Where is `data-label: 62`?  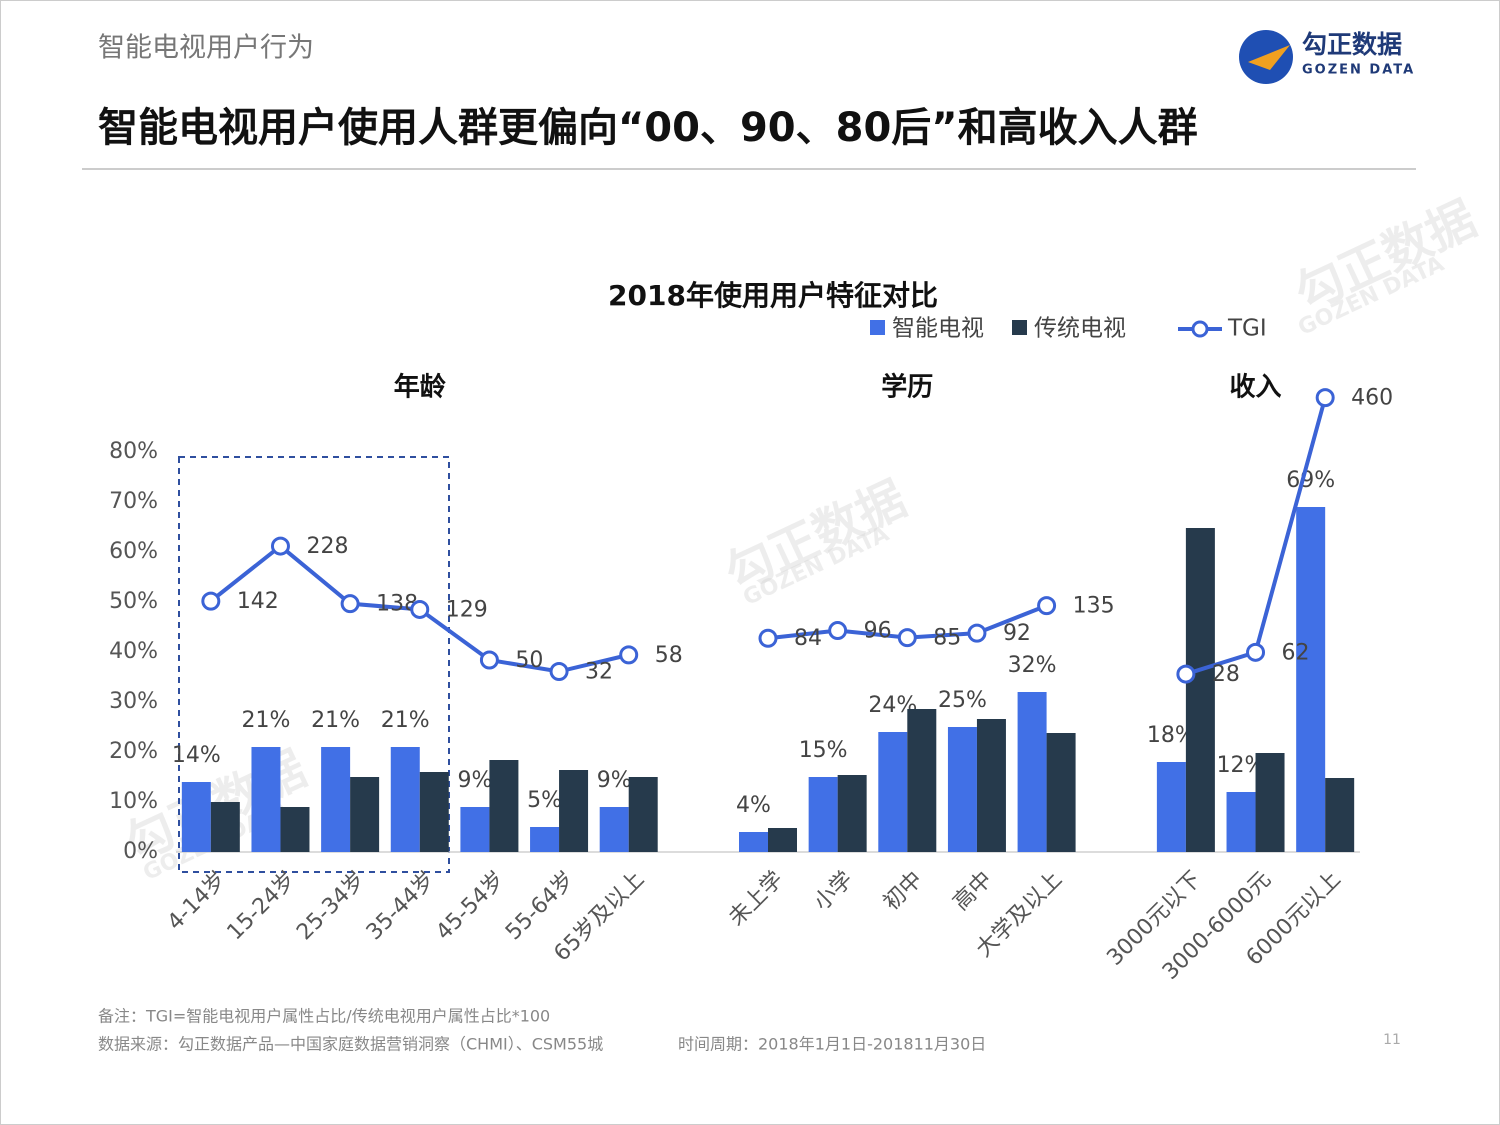
data-label: 62 is located at coordinates (1296, 652).